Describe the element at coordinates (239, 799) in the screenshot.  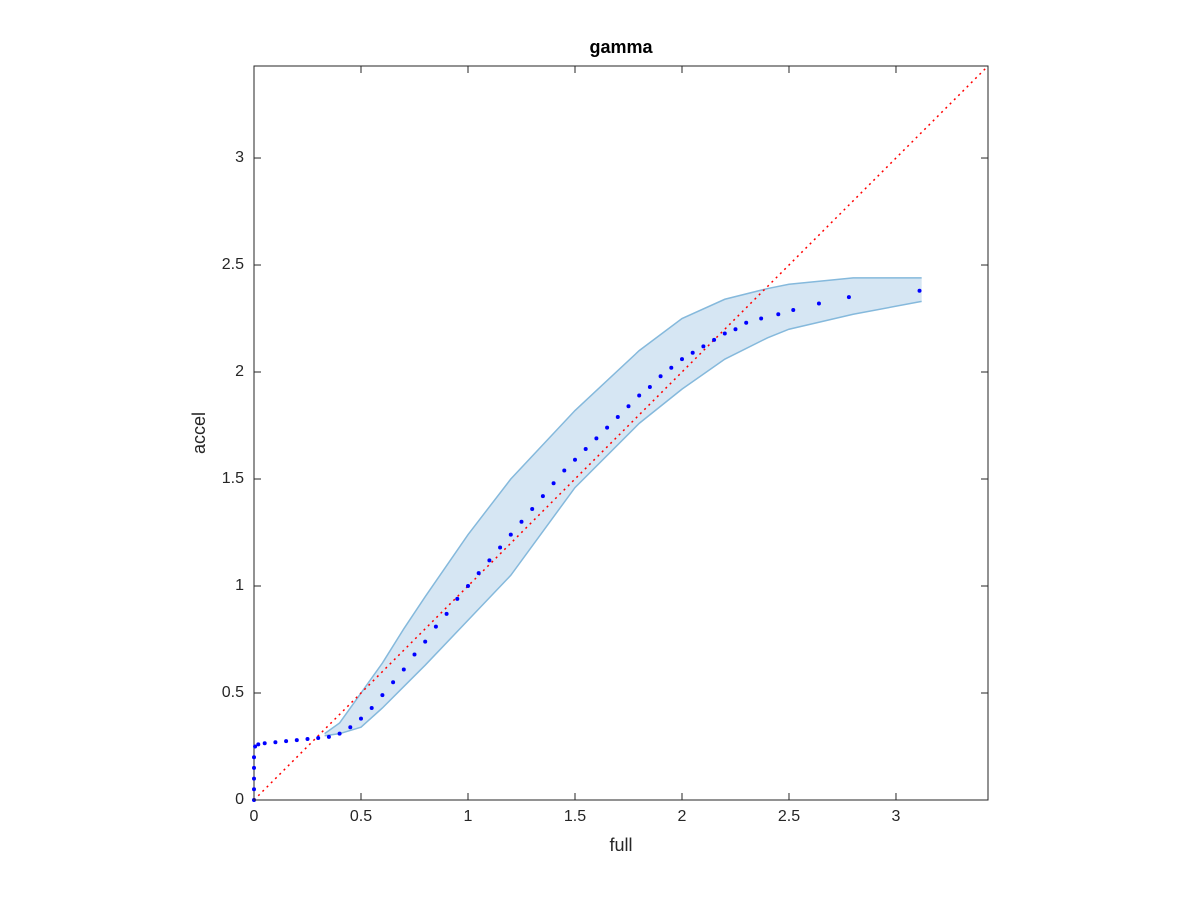
I see `y-tick-label: 0` at that location.